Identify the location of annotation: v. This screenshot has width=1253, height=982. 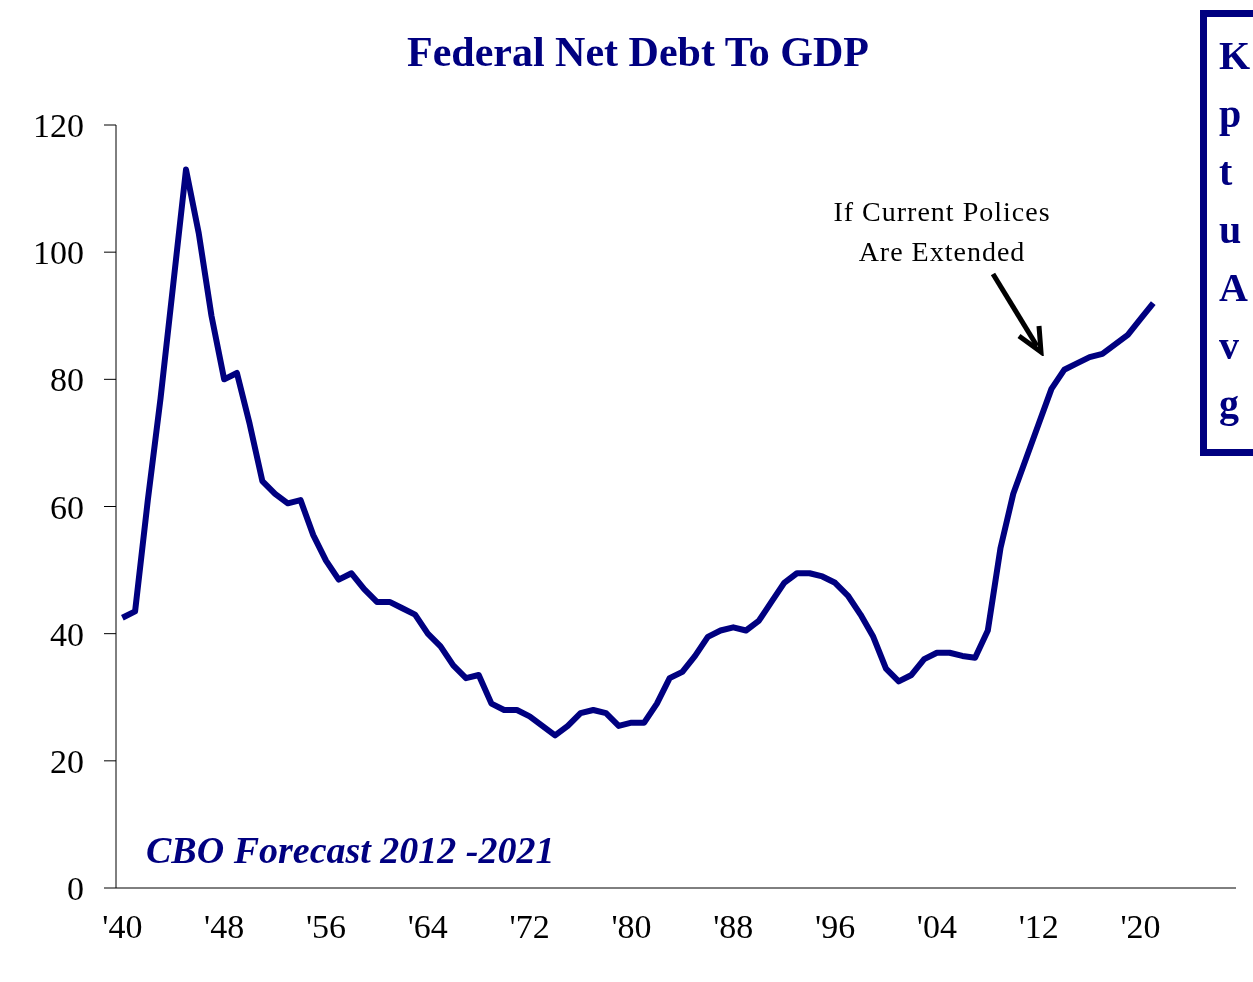
(1229, 346).